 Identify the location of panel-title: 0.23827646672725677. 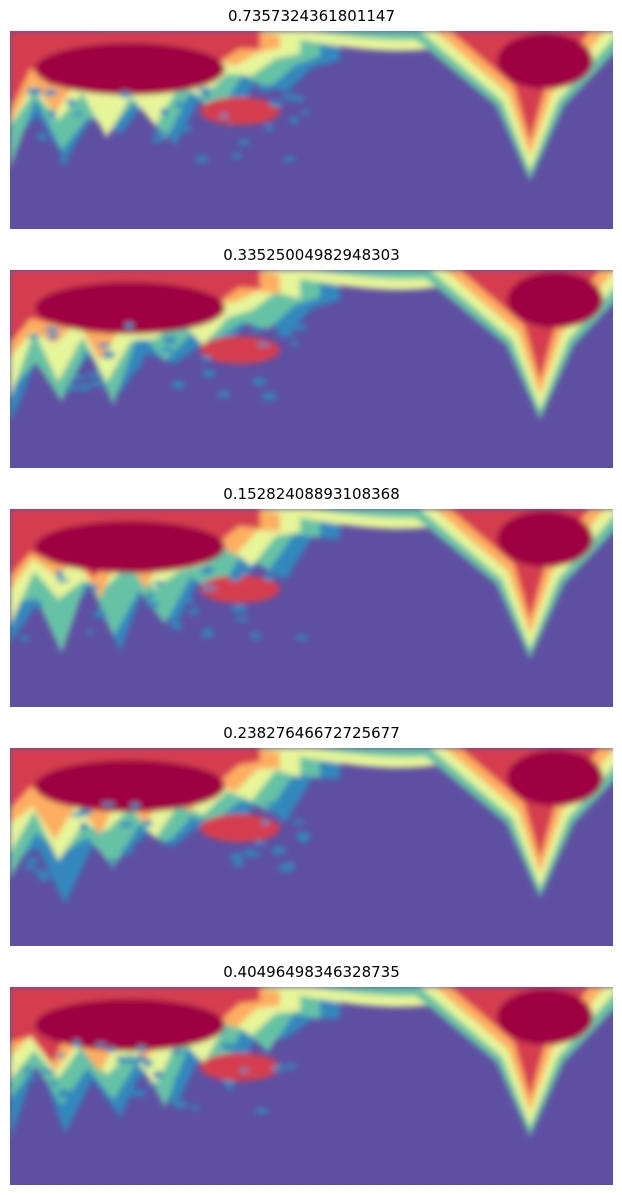
(311, 733).